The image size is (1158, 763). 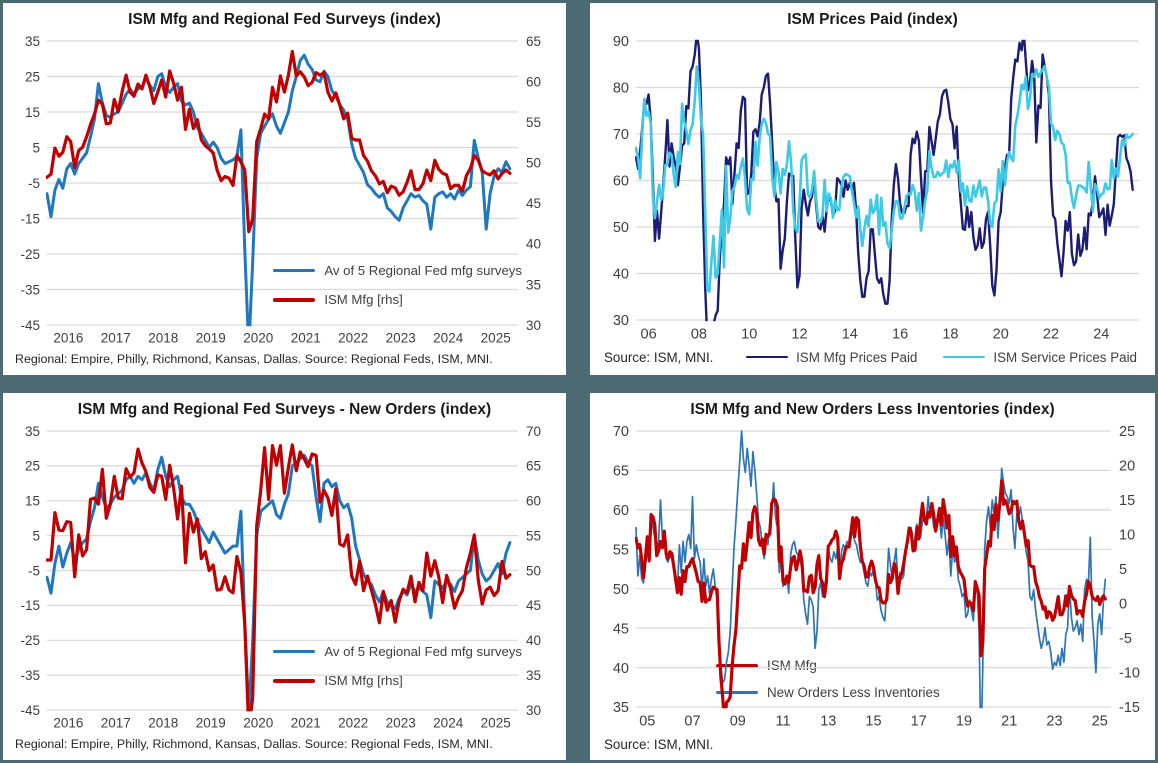 What do you see at coordinates (749, 335) in the screenshot?
I see `x-axis-tick-label: 10` at bounding box center [749, 335].